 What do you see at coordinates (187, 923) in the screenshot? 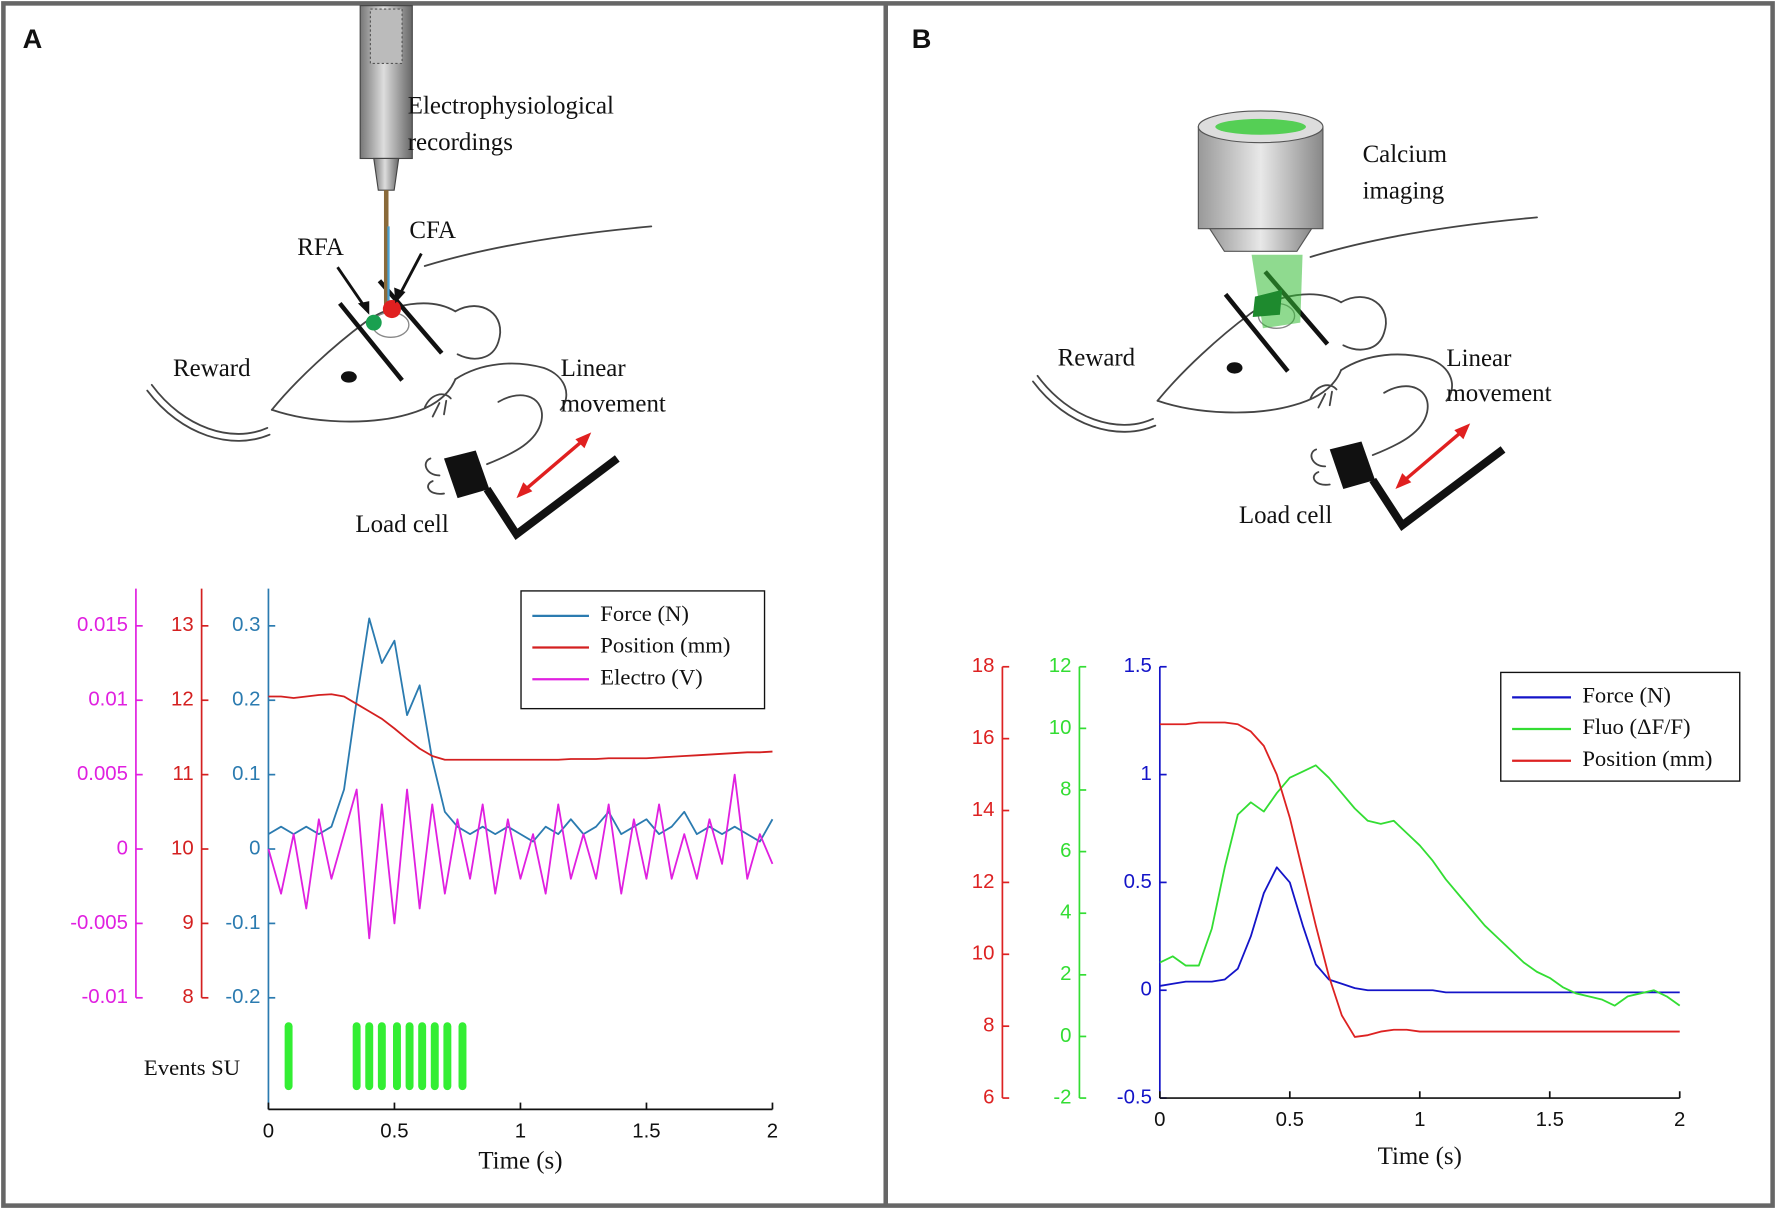
I see `y-tick-label: 9` at bounding box center [187, 923].